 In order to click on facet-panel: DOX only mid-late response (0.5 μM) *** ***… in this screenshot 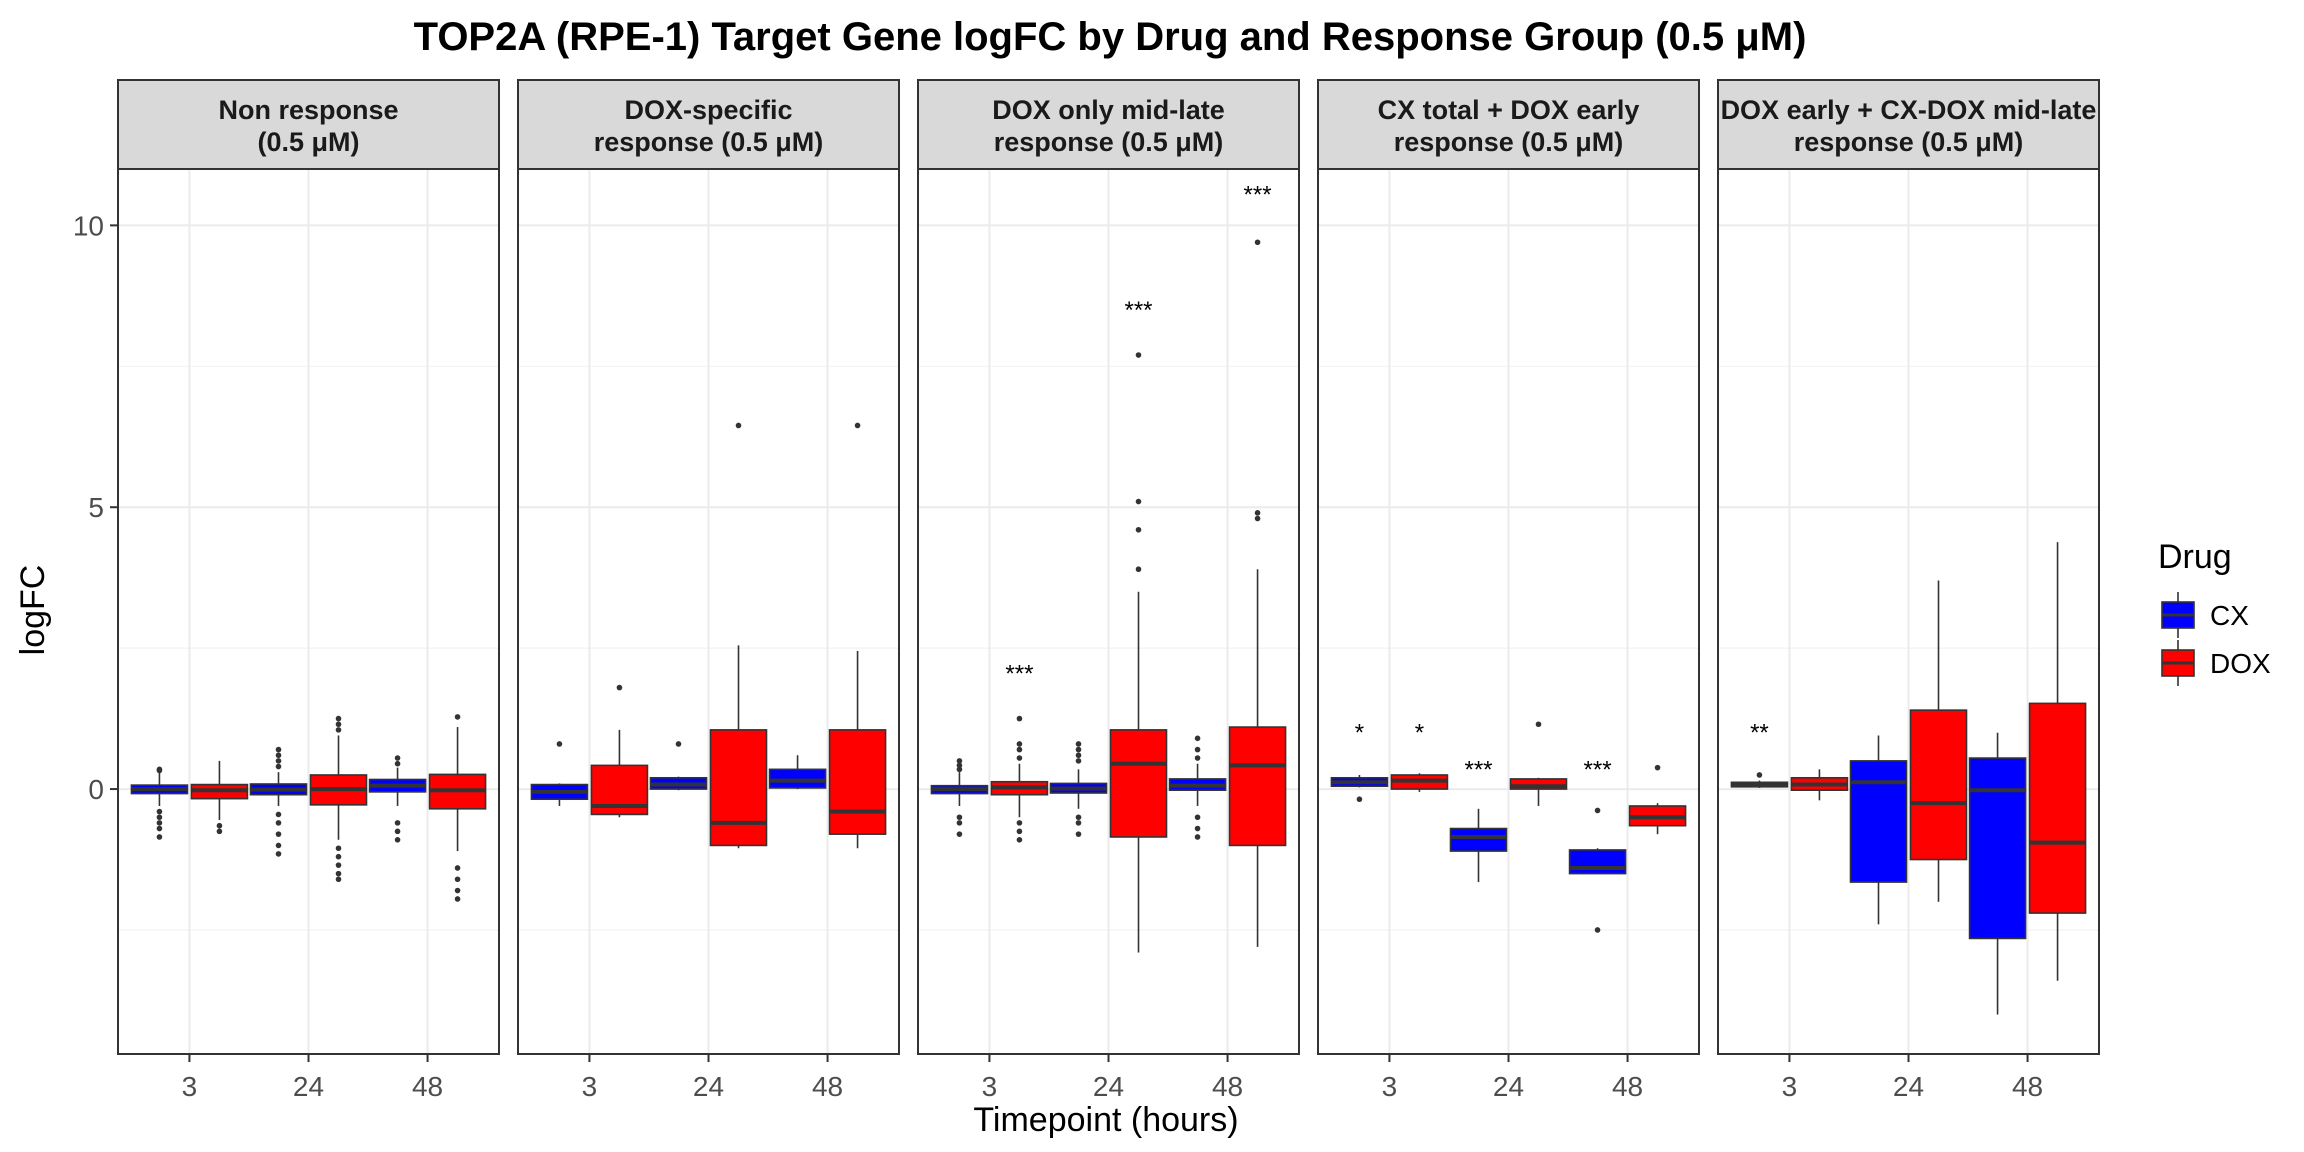, I will do `click(1108, 590)`.